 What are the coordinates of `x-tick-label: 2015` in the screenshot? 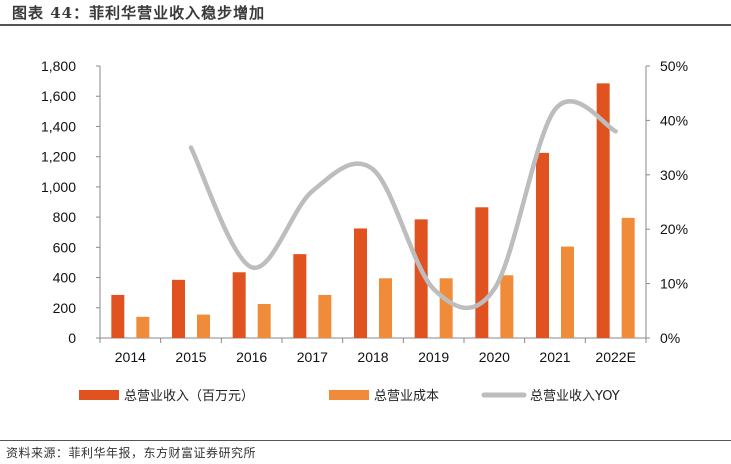 It's located at (190, 357).